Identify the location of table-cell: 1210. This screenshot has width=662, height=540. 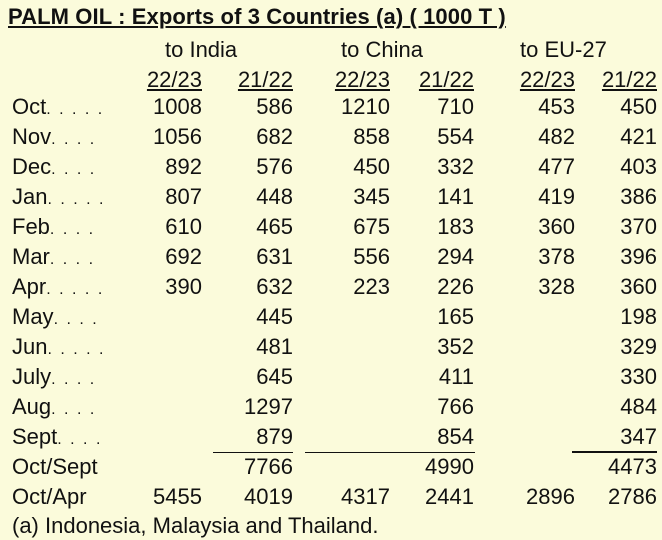
(365, 106).